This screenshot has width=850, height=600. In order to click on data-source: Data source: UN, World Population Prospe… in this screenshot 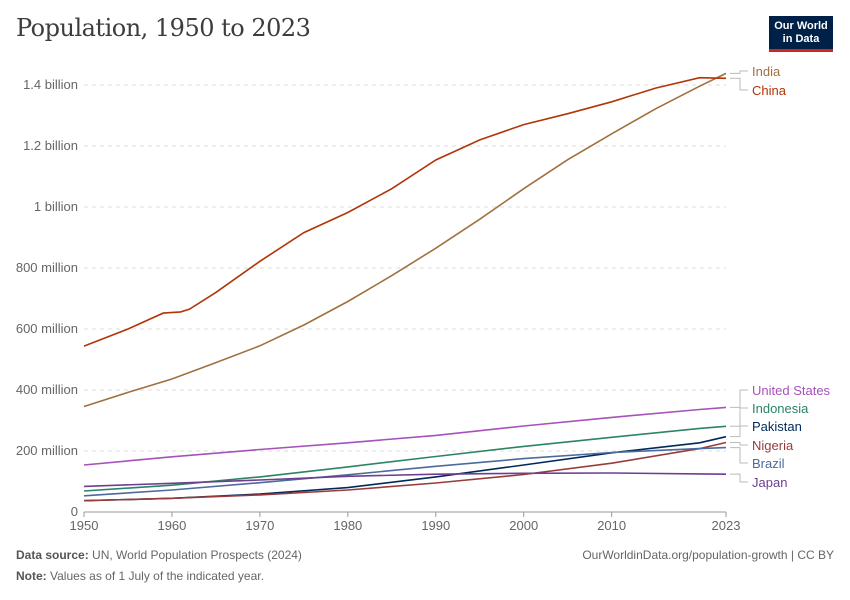, I will do `click(159, 555)`.